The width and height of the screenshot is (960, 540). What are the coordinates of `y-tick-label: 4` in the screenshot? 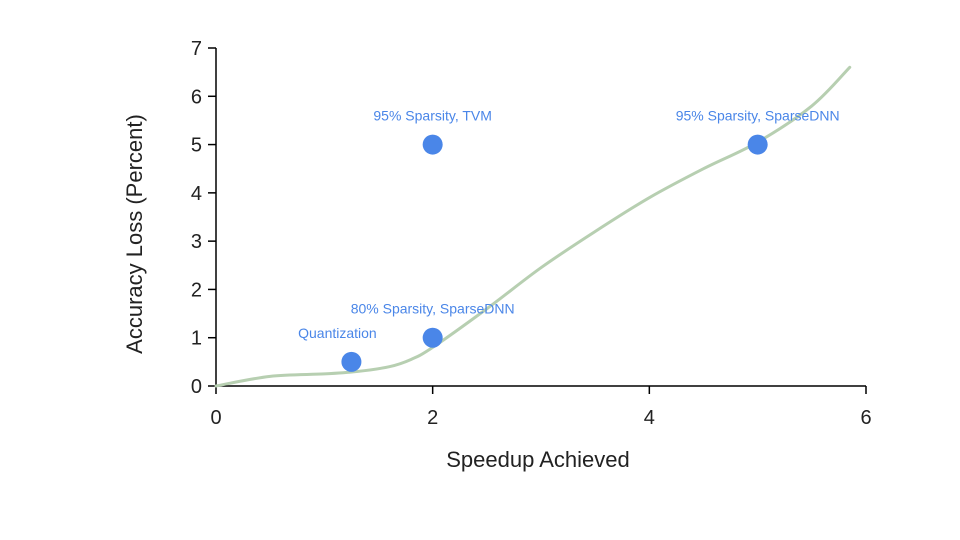 It's located at (196, 194).